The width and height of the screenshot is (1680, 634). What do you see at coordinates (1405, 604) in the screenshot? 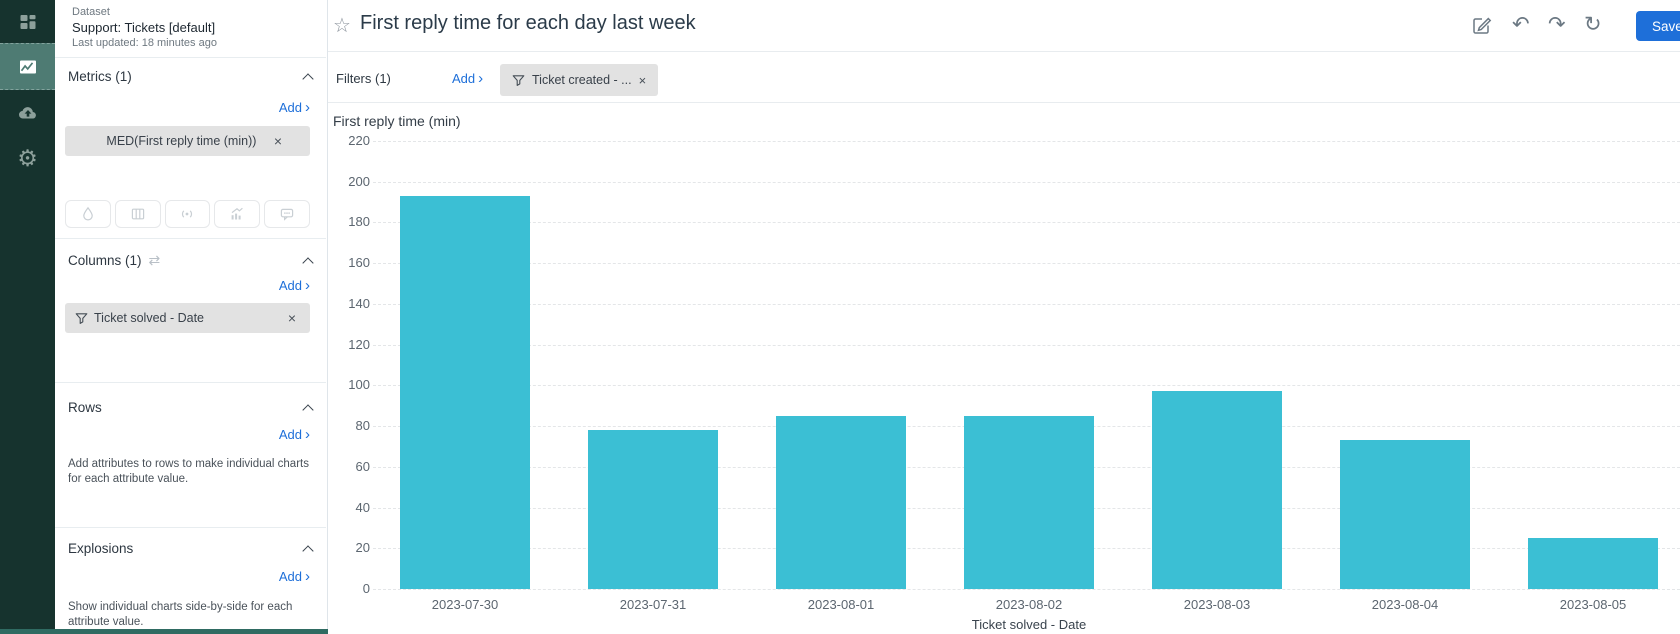
I see `x-tick-label: 2023-08-04` at bounding box center [1405, 604].